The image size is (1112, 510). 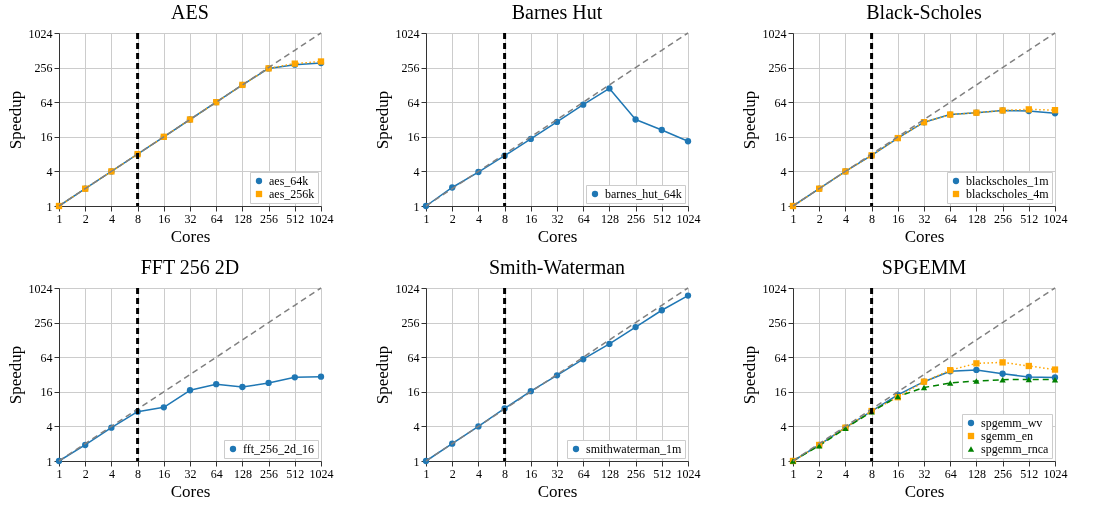 I want to click on chart-title: SPGEMM, so click(x=924, y=267).